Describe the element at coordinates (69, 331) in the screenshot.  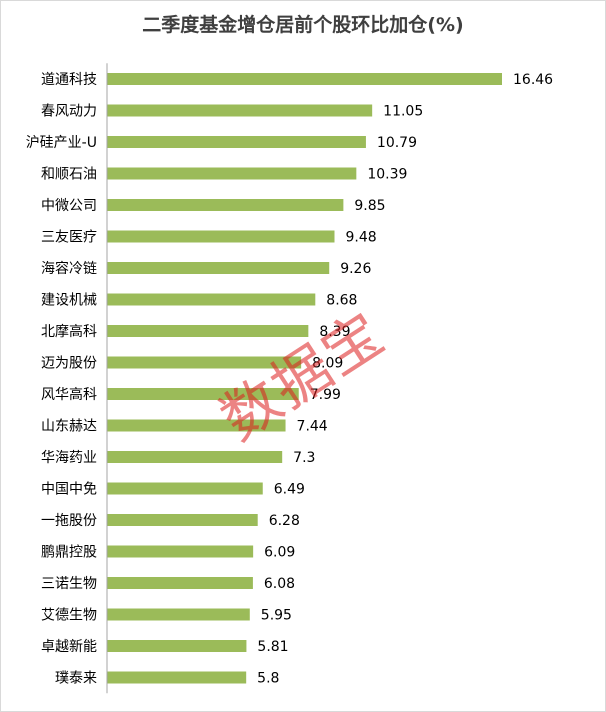
I see `category-label: 北摩高科` at that location.